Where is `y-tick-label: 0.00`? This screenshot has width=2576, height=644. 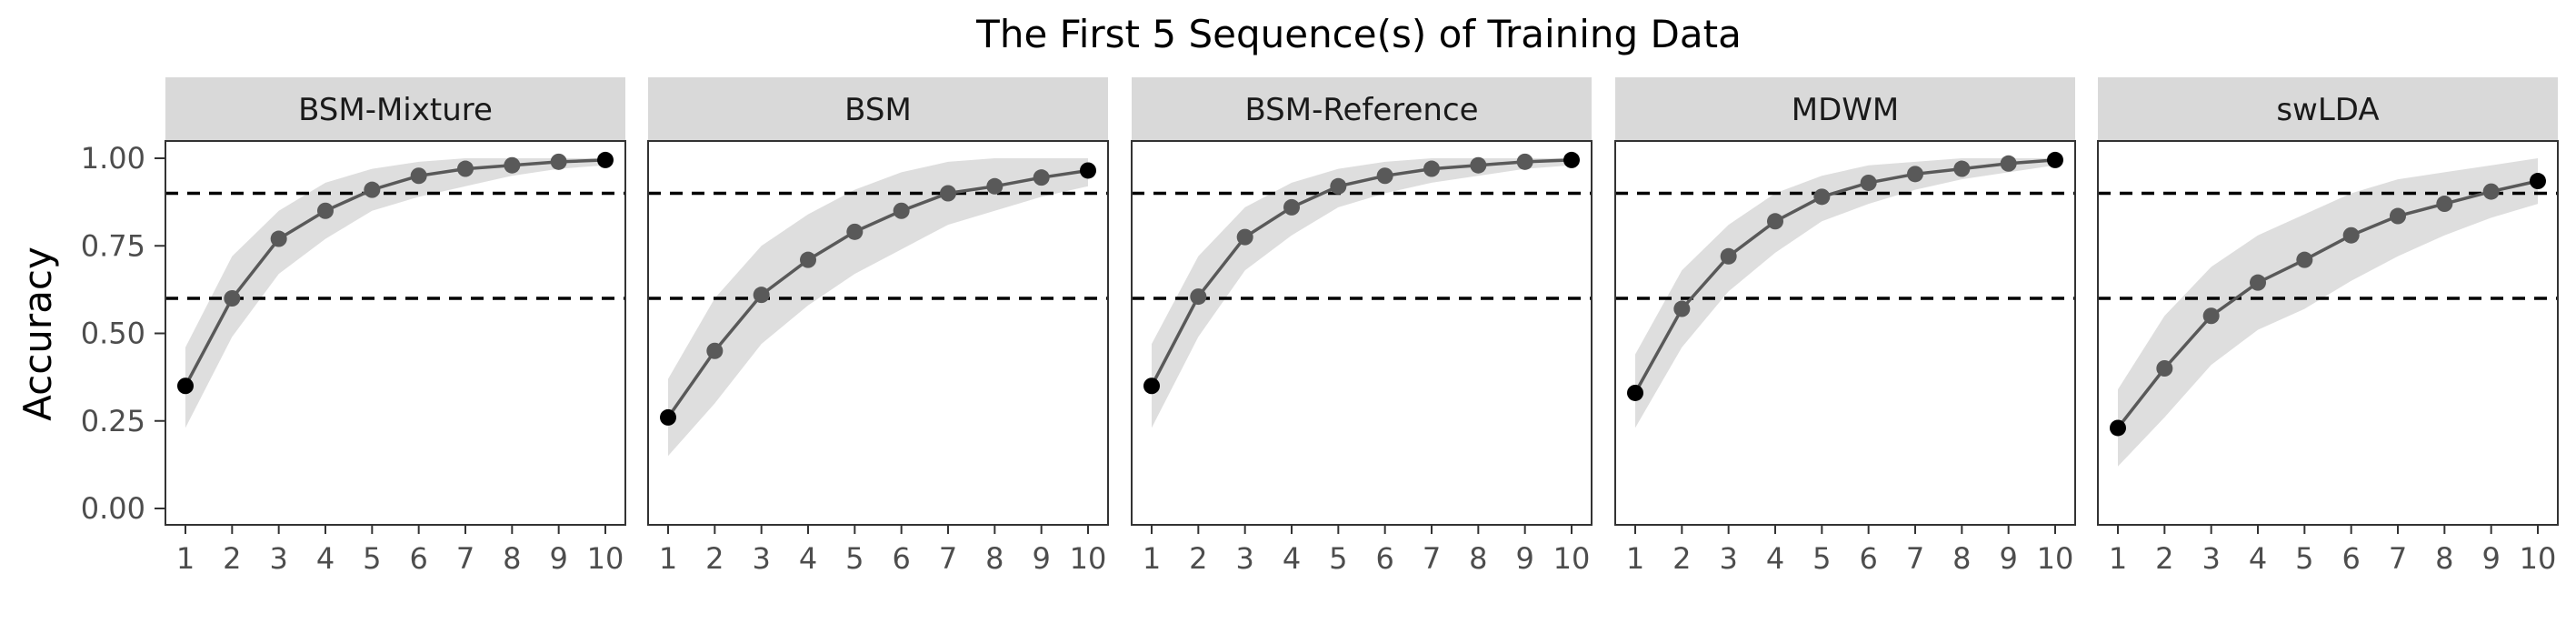
y-tick-label: 0.00 is located at coordinates (113, 508).